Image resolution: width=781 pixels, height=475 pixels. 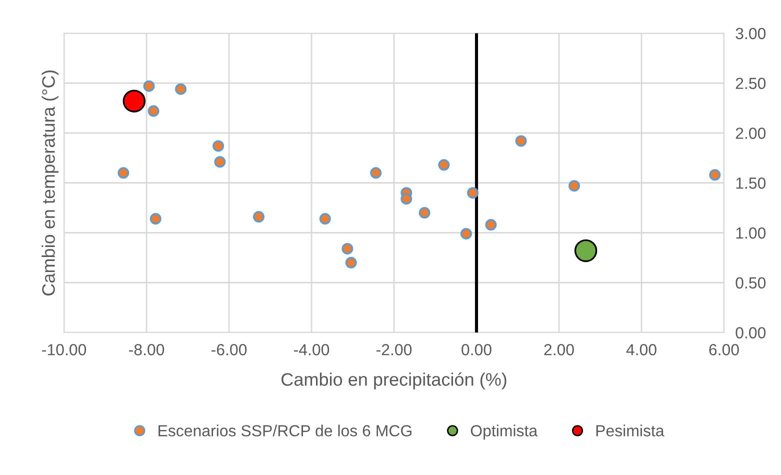 I want to click on y-tick-label: 0.00, so click(x=751, y=332).